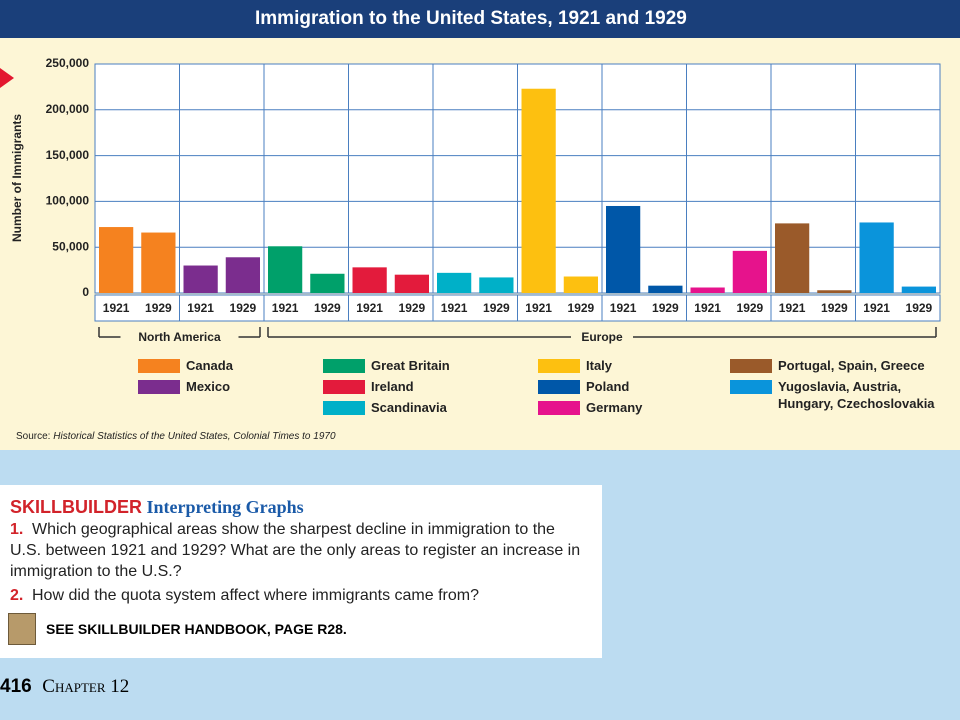 This screenshot has height=720, width=960. What do you see at coordinates (410, 365) in the screenshot?
I see `legend-label: Great Britain` at bounding box center [410, 365].